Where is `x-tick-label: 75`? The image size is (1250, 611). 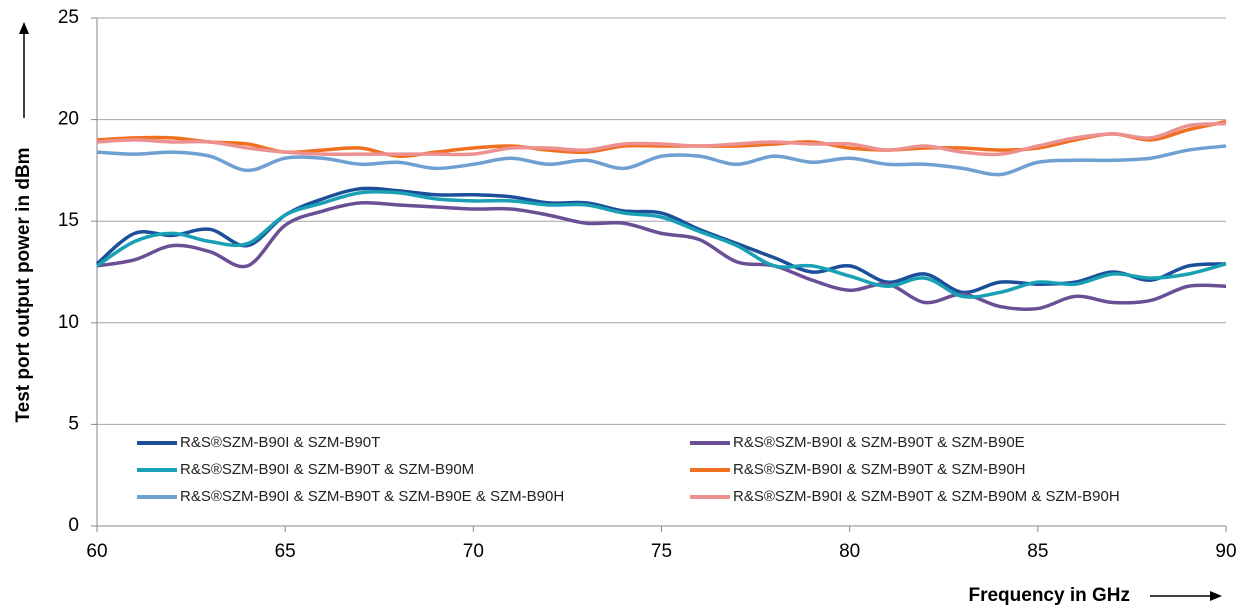
x-tick-label: 75 is located at coordinates (661, 551).